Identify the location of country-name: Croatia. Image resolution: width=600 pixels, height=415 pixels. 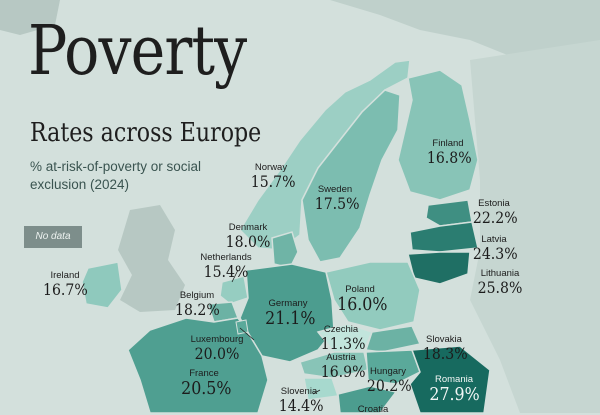
(373, 409).